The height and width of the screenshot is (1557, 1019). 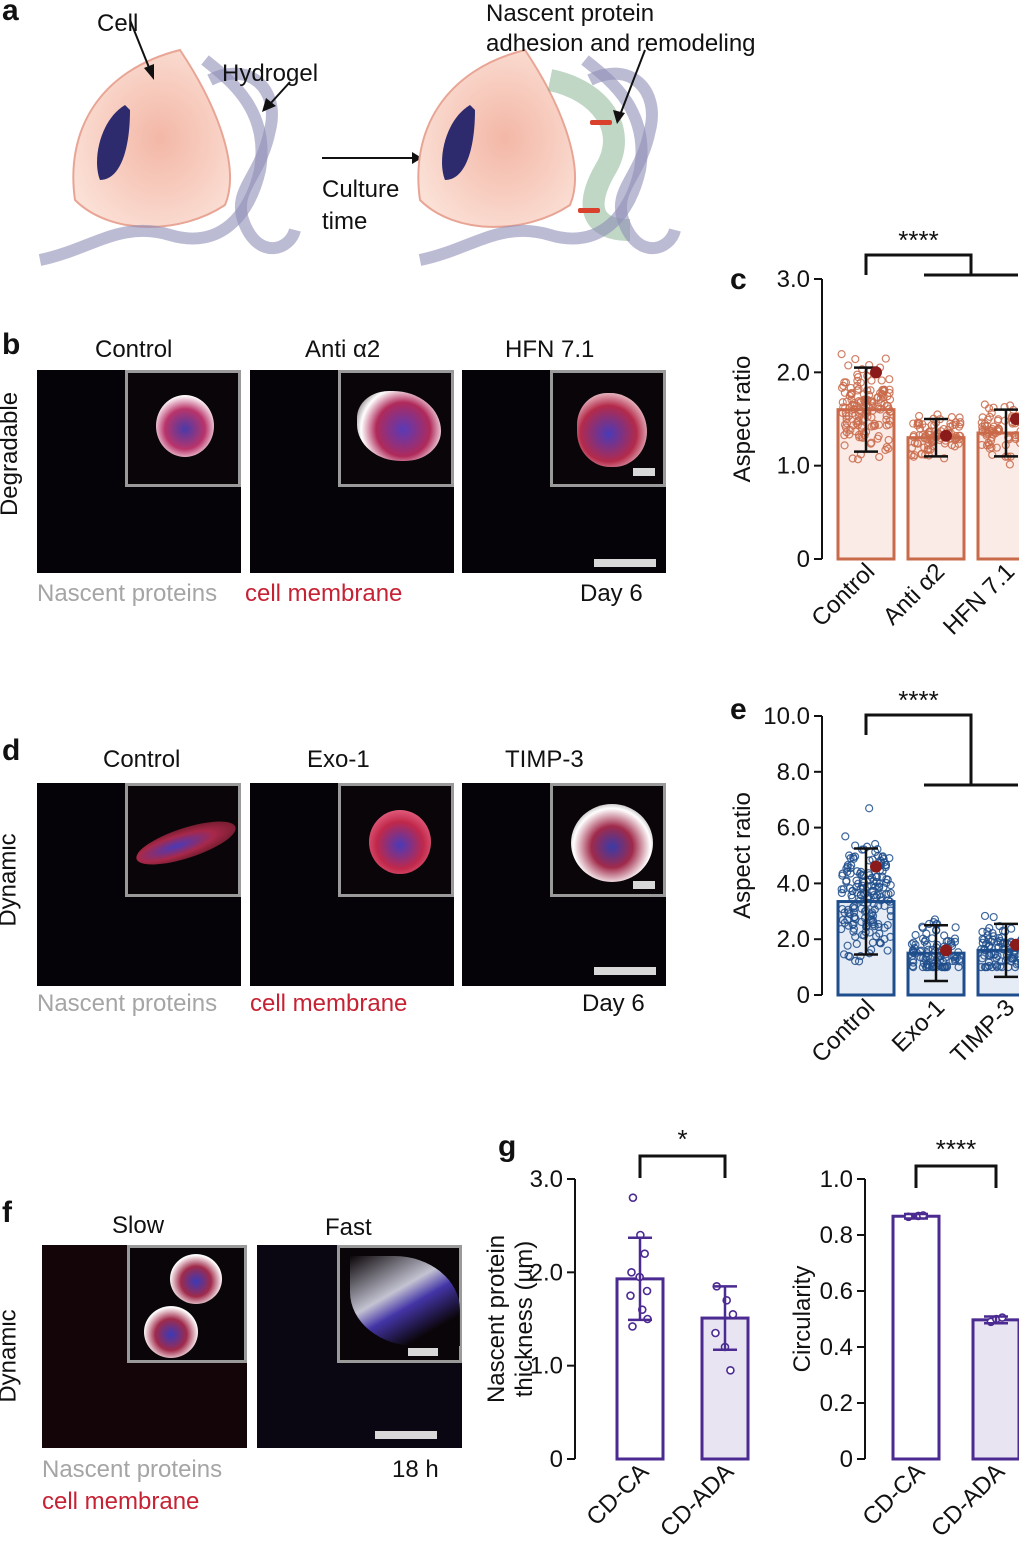 I want to click on y-axis-label-g1: Nascent protein, so click(x=496, y=1319).